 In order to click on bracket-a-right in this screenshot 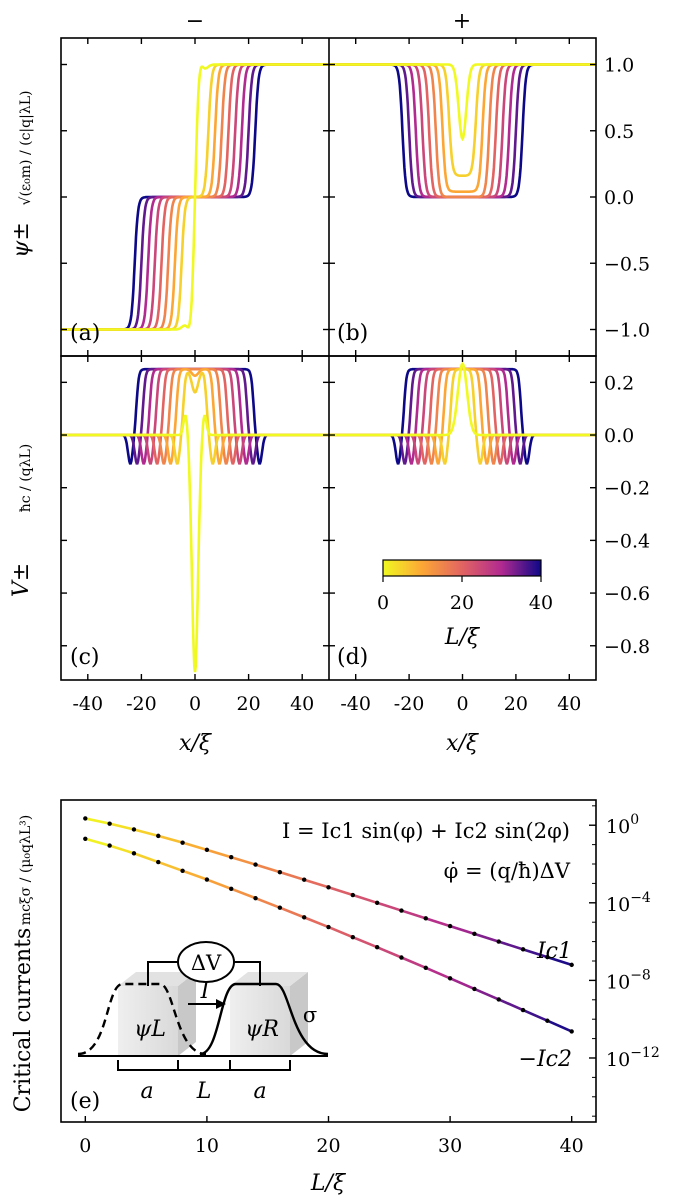, I will do `click(260, 1065)`.